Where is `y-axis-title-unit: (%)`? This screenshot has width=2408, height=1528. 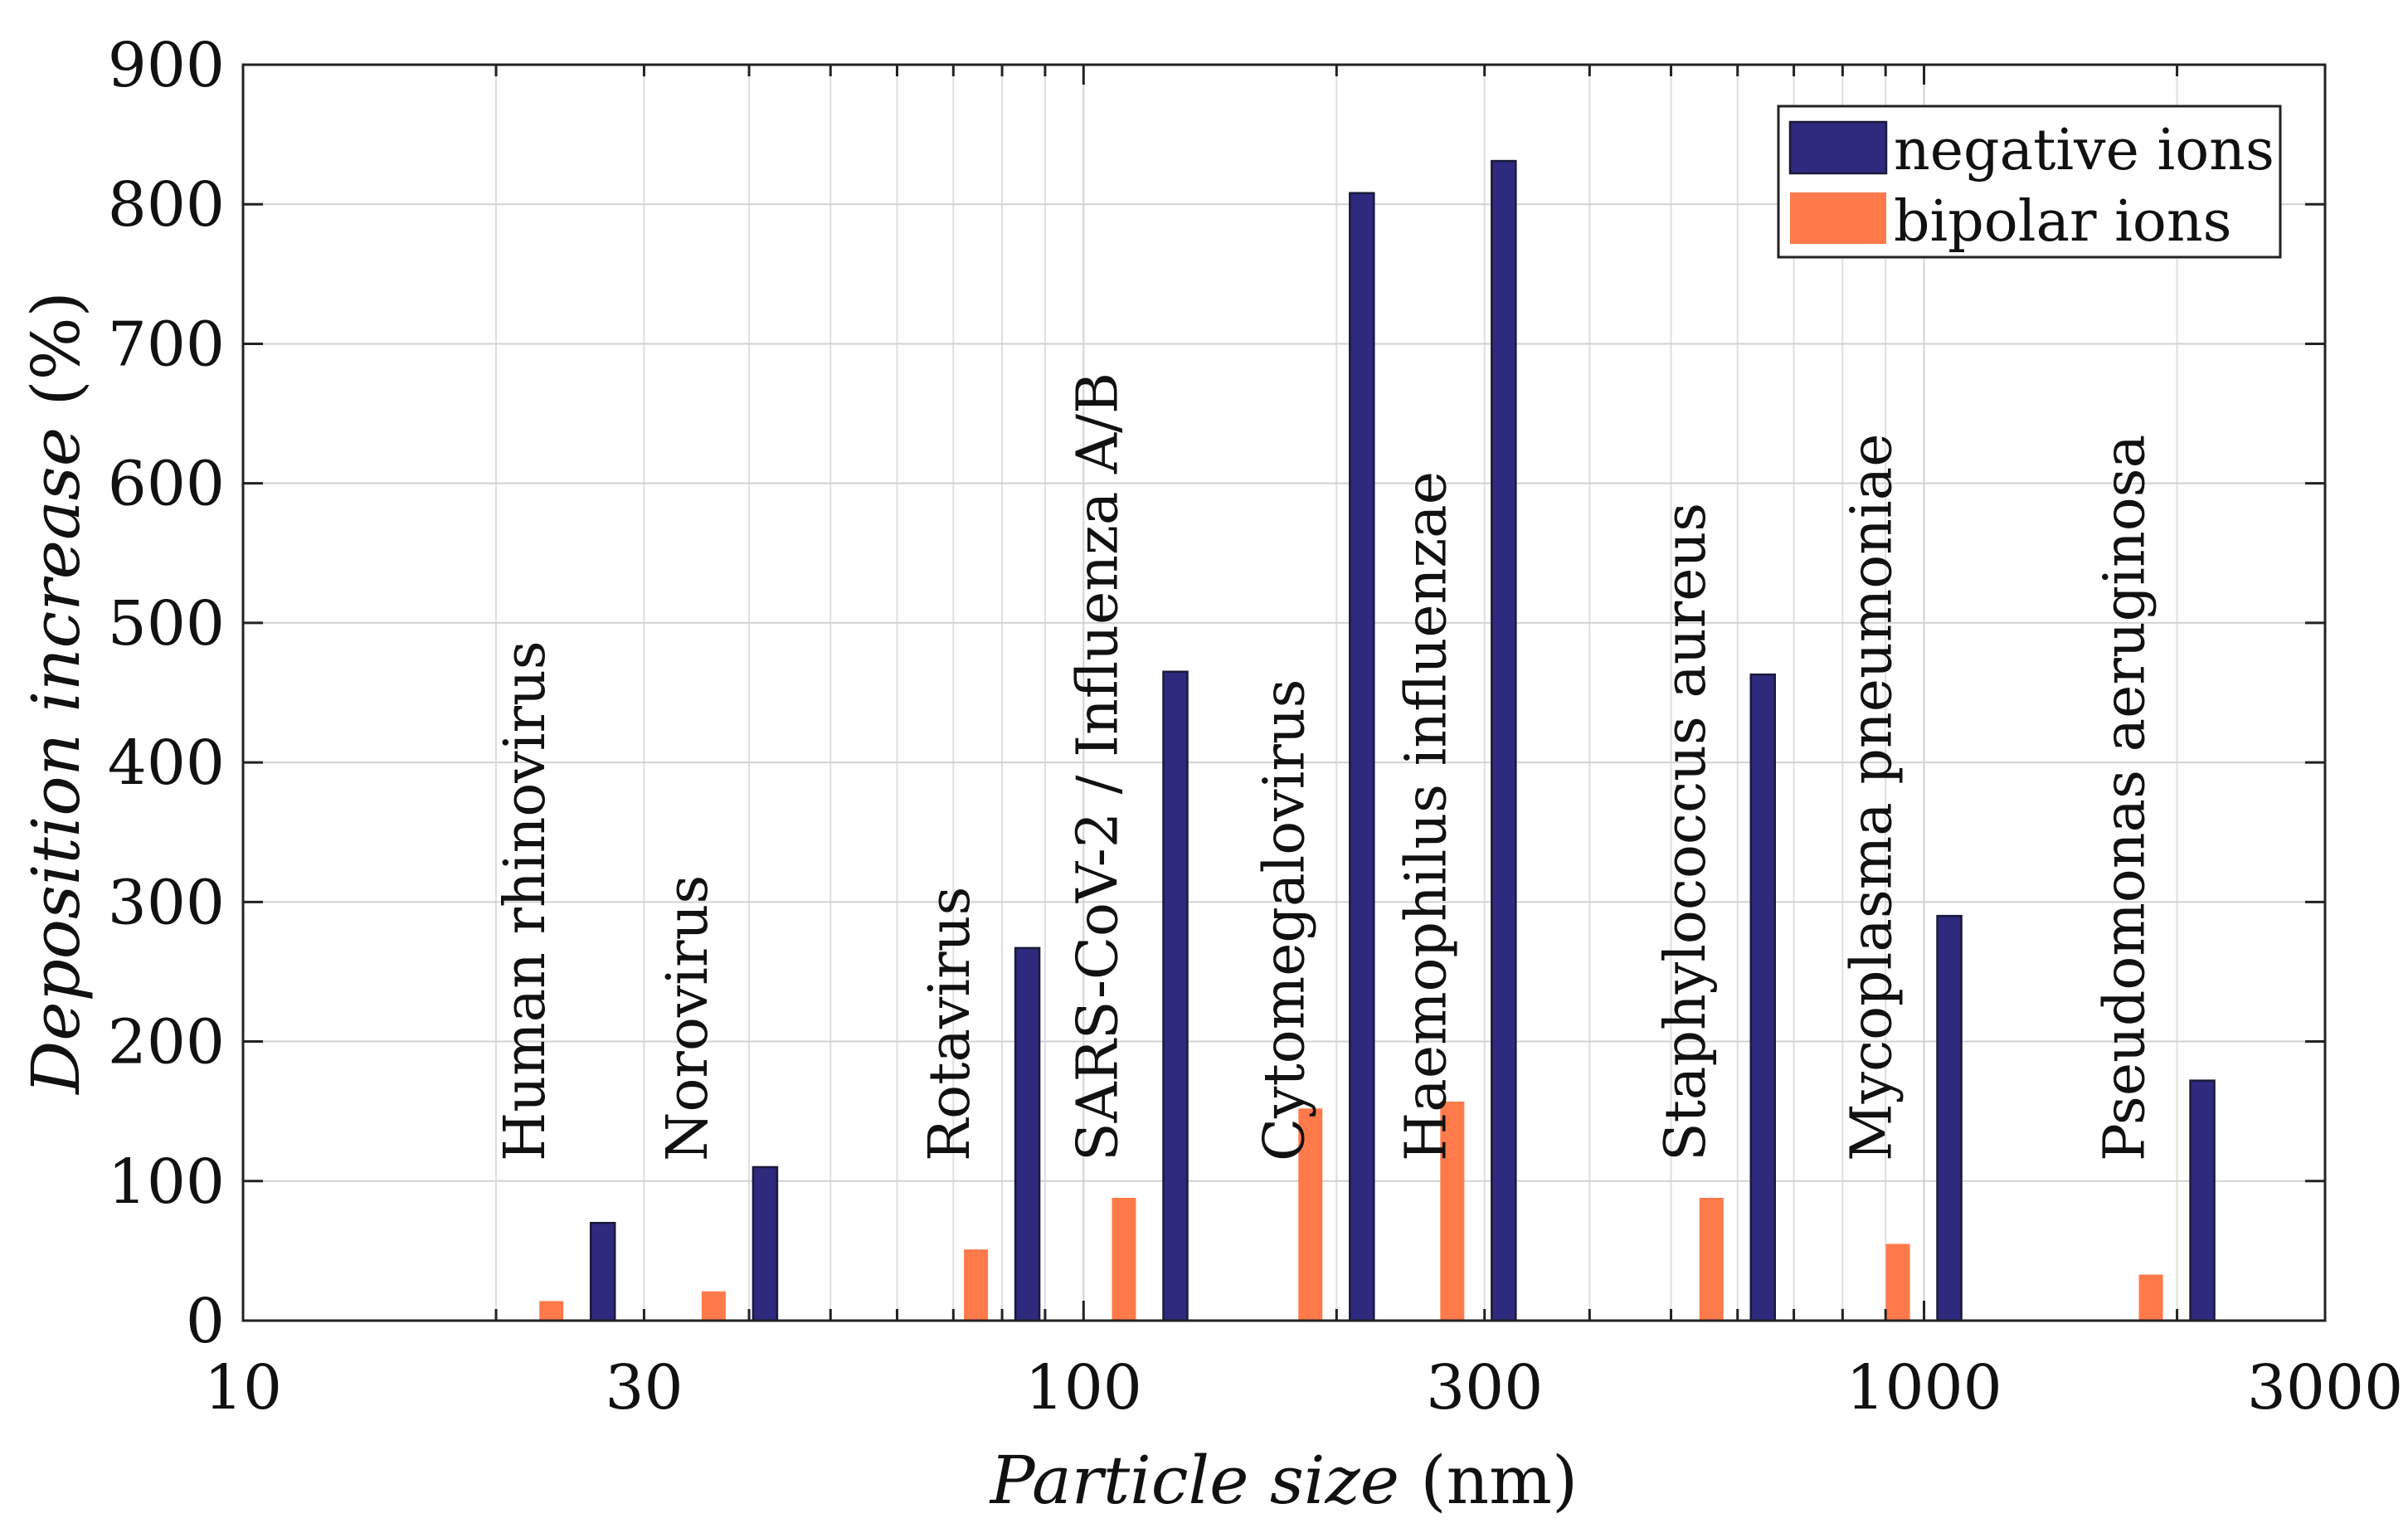
y-axis-title-unit: (%) is located at coordinates (56, 359).